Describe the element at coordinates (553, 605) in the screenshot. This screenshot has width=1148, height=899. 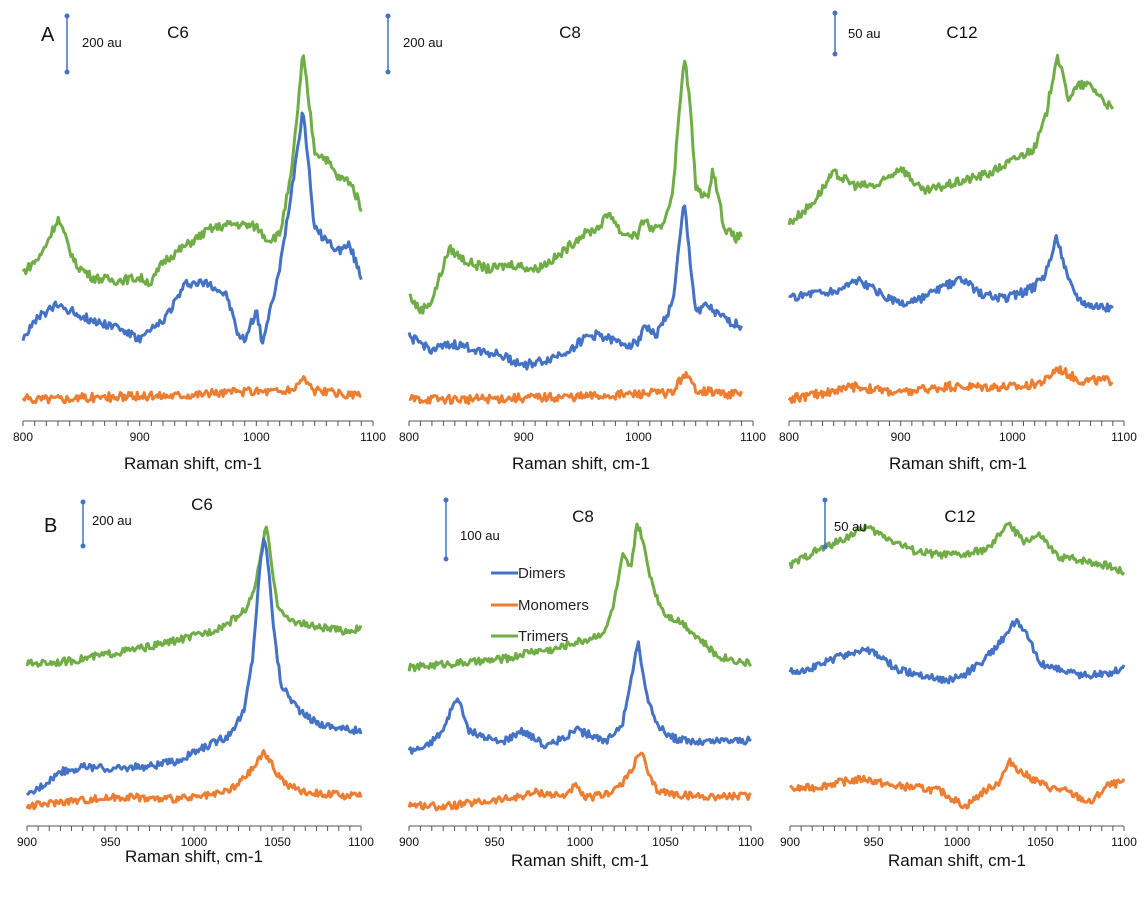
I see `legend-label: Monomers` at that location.